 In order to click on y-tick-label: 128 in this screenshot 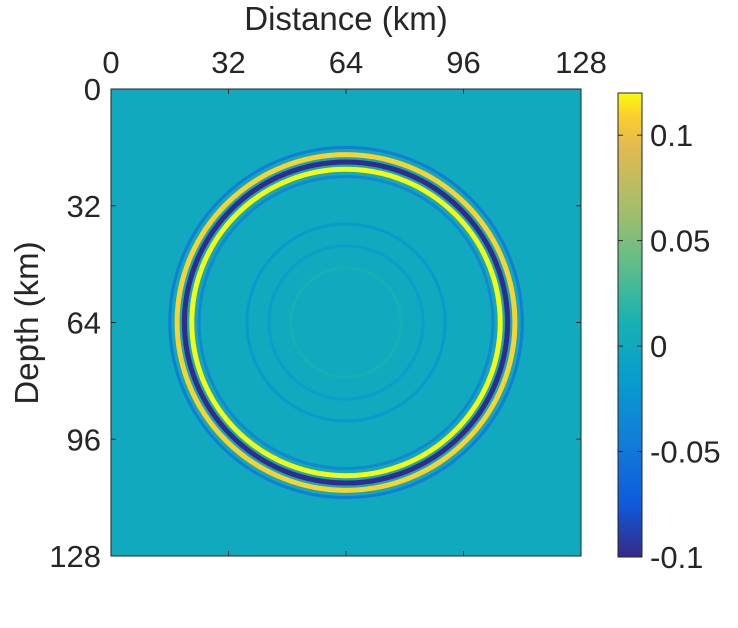, I will do `click(75, 556)`.